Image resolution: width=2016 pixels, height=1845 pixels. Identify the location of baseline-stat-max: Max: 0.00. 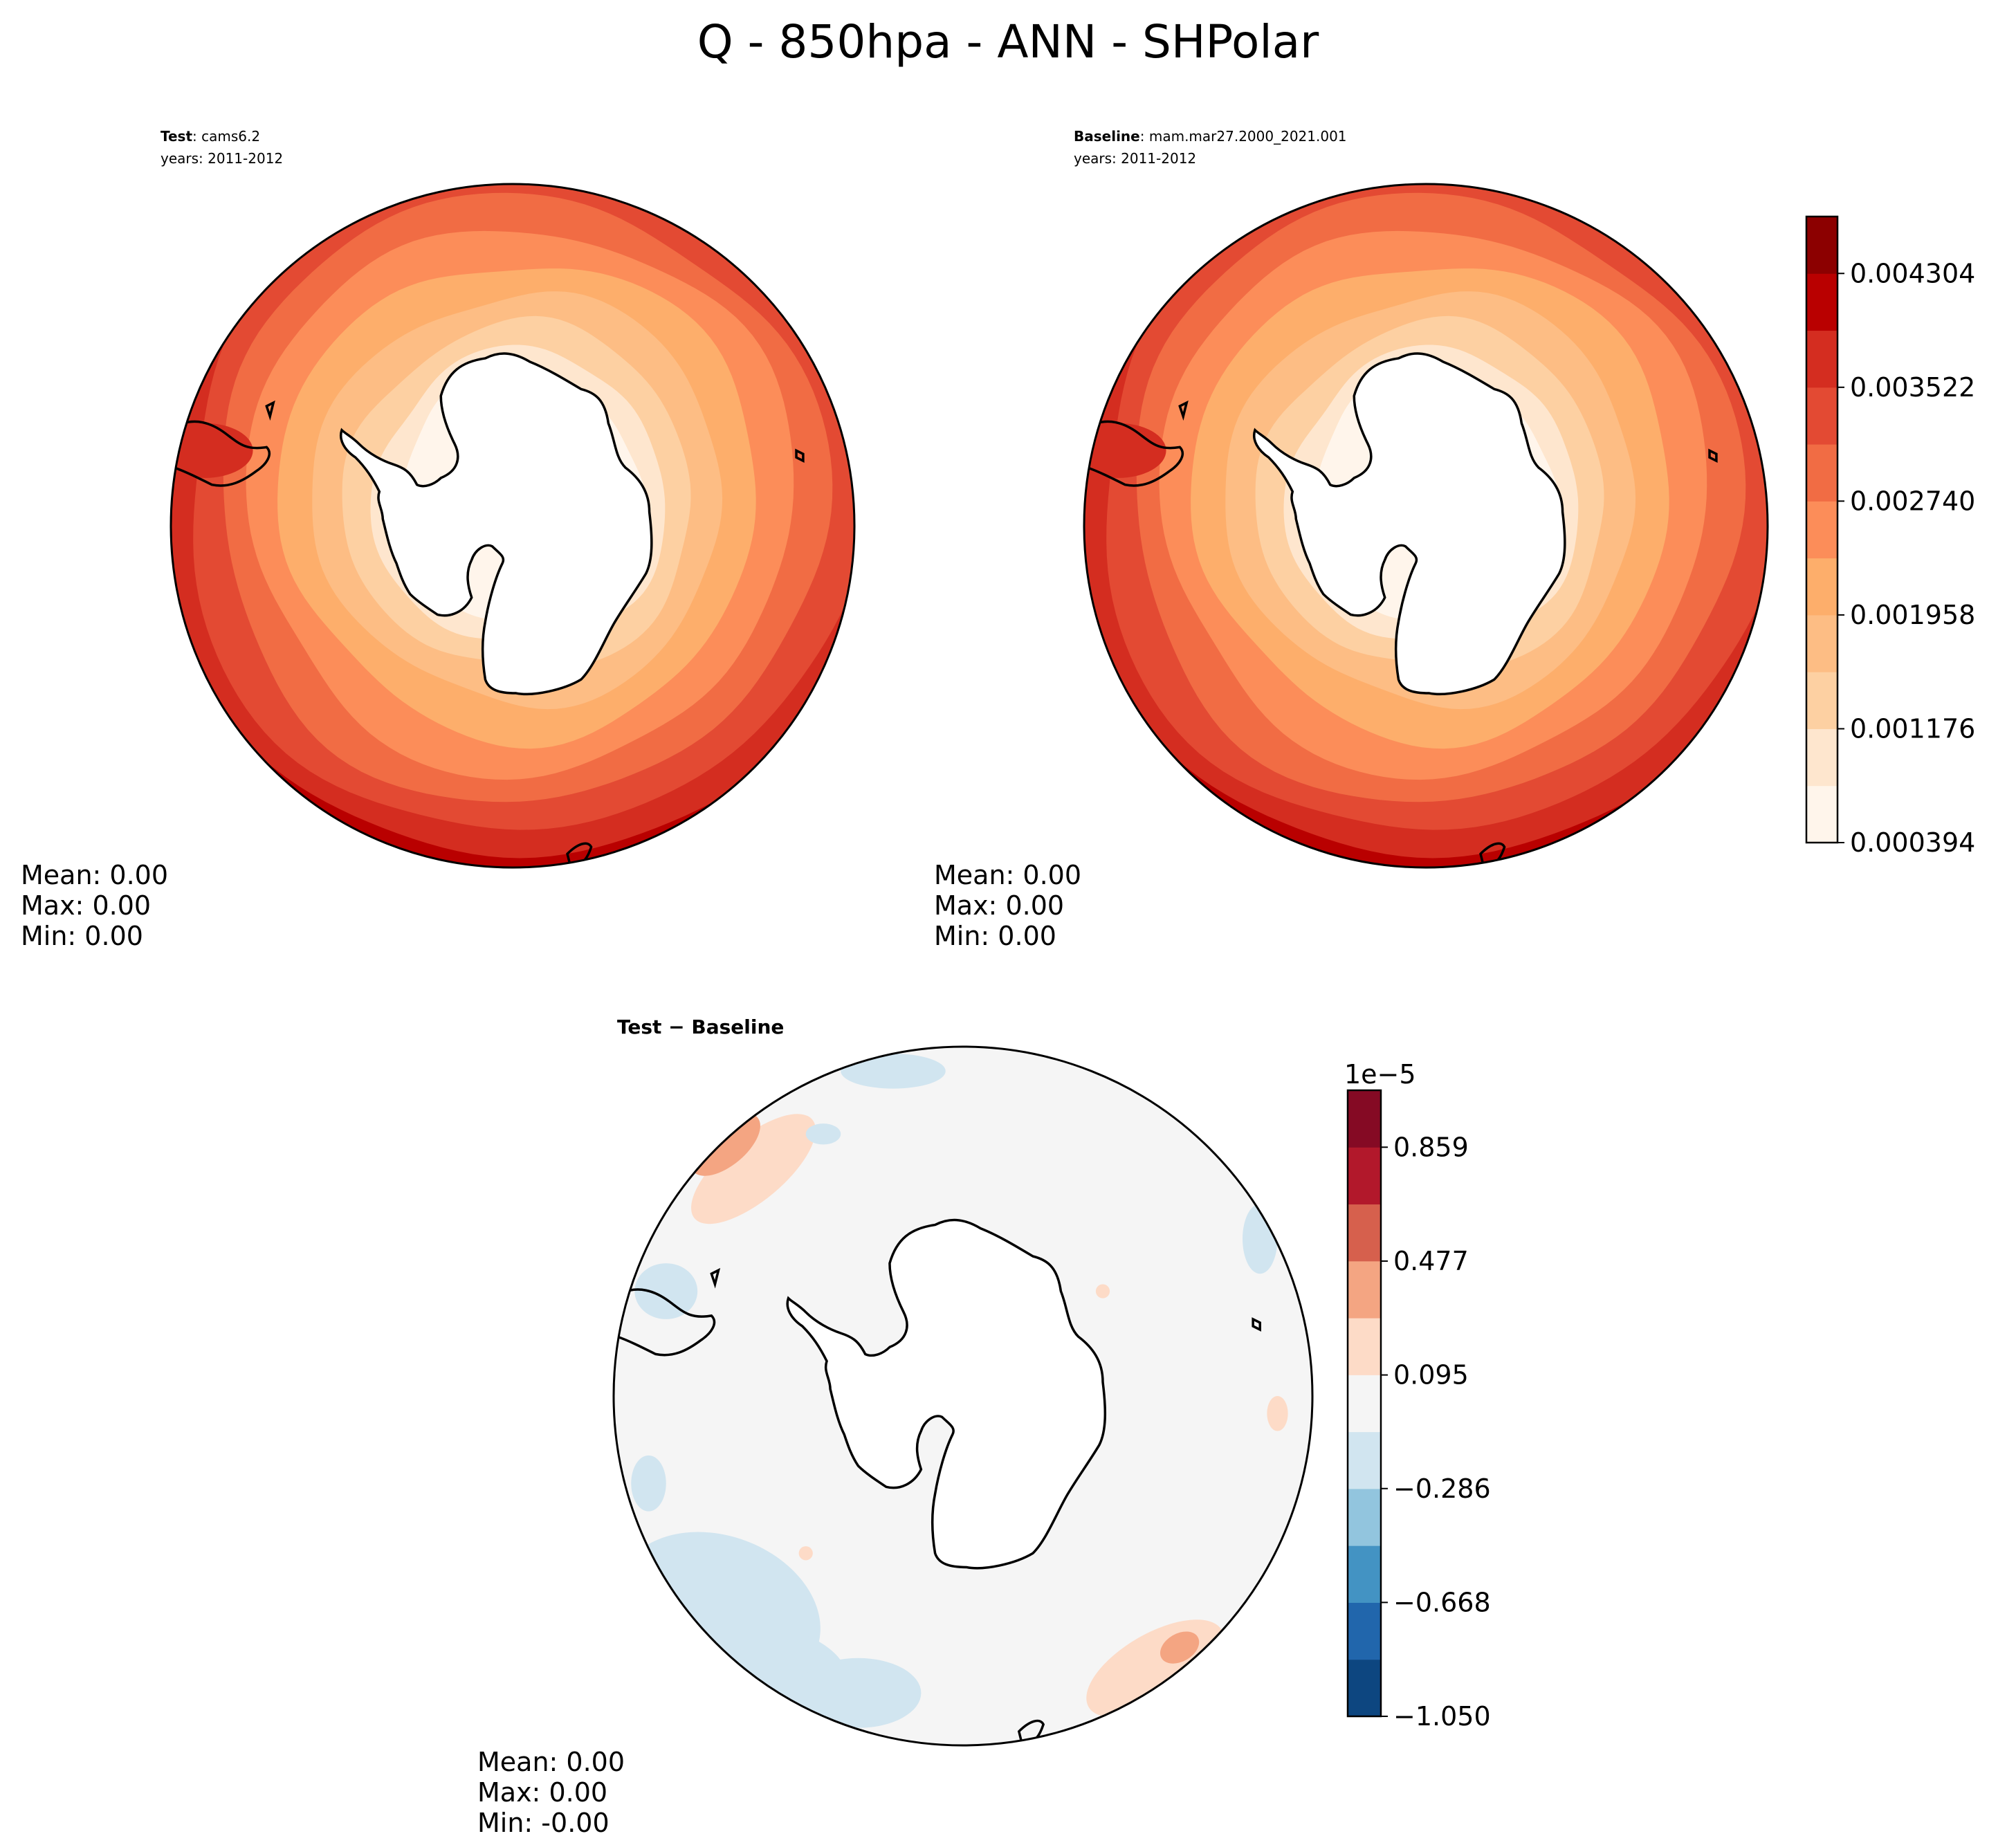
(999, 906).